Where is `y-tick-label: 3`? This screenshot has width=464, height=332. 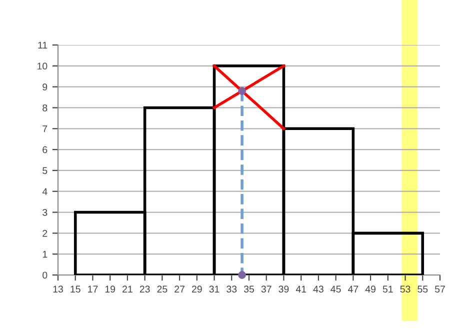 y-tick-label: 3 is located at coordinates (45, 212).